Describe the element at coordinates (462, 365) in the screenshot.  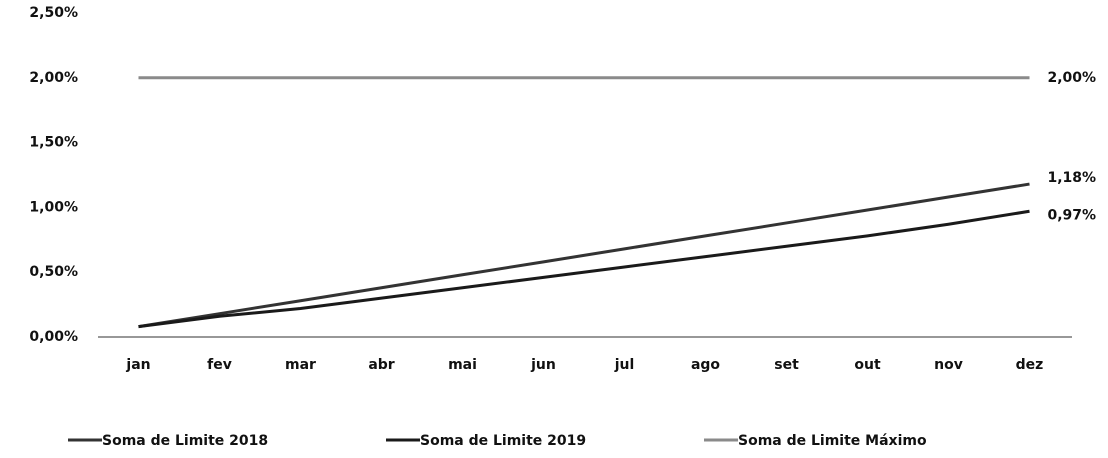
I see `x-tick-label: mai` at that location.